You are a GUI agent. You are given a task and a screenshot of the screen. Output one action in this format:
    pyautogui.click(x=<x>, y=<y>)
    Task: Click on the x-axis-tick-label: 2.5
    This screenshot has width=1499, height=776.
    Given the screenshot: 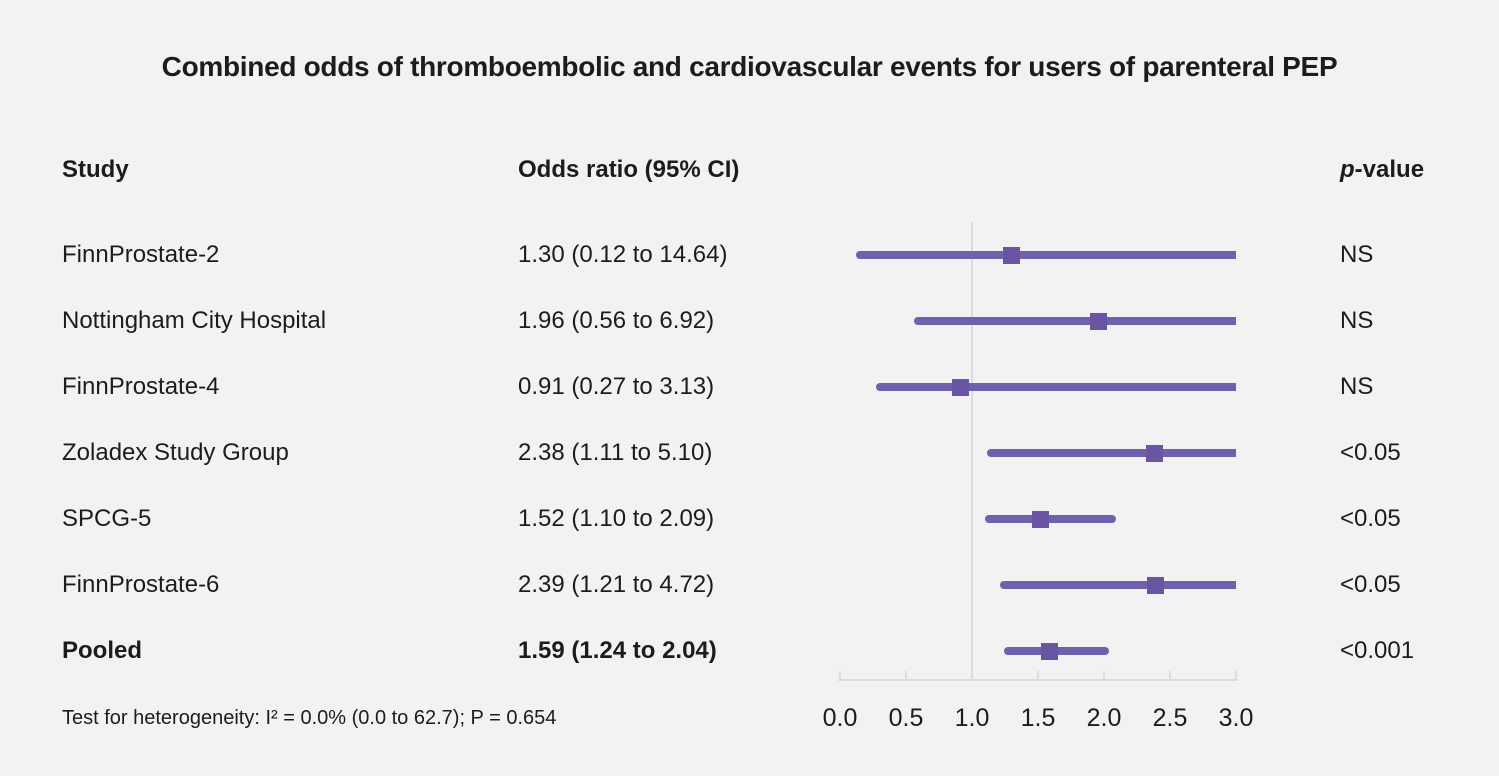 What is the action you would take?
    pyautogui.click(x=1170, y=718)
    